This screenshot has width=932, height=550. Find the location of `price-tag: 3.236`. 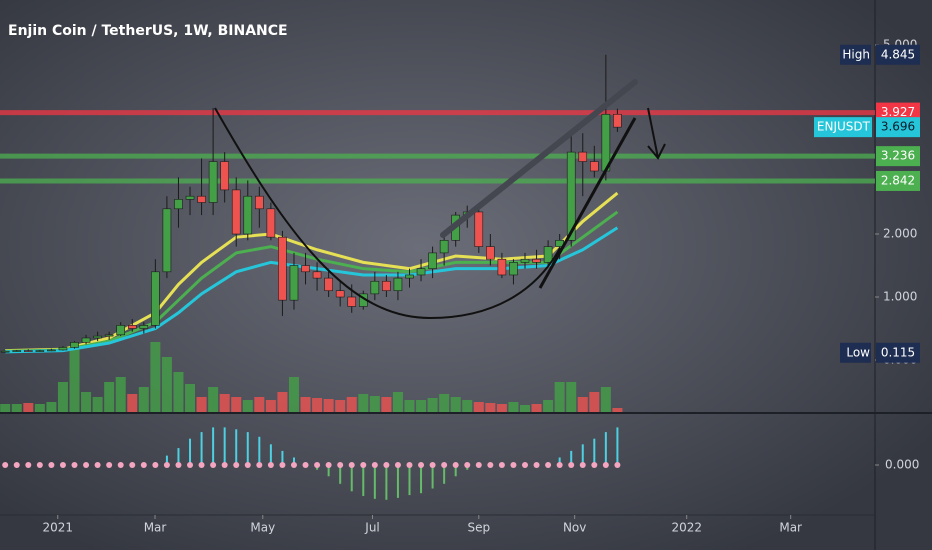

price-tag: 3.236 is located at coordinates (898, 156).